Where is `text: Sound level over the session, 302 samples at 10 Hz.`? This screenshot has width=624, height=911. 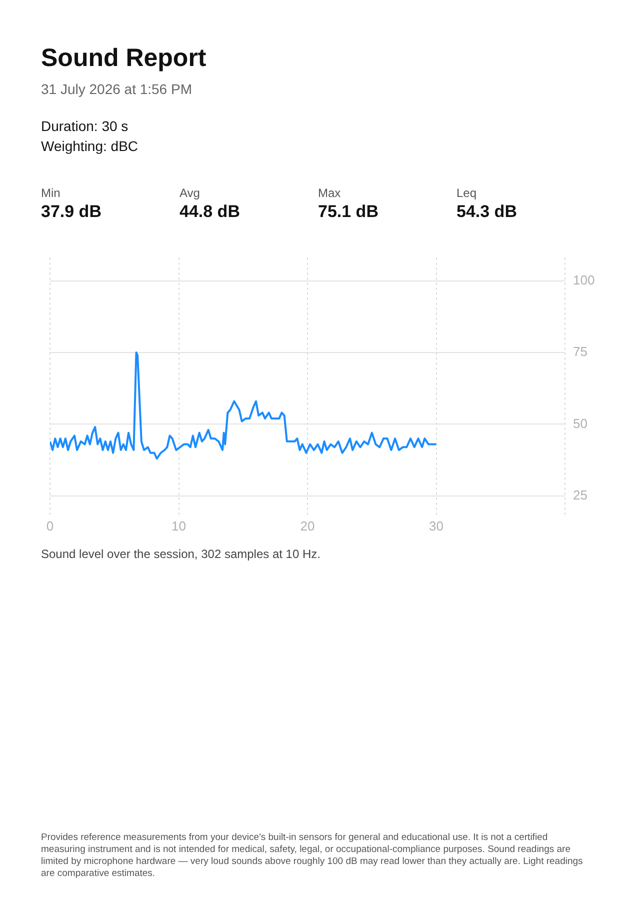
text: Sound level over the session, 302 samples at 10 Hz. is located at coordinates (180, 554).